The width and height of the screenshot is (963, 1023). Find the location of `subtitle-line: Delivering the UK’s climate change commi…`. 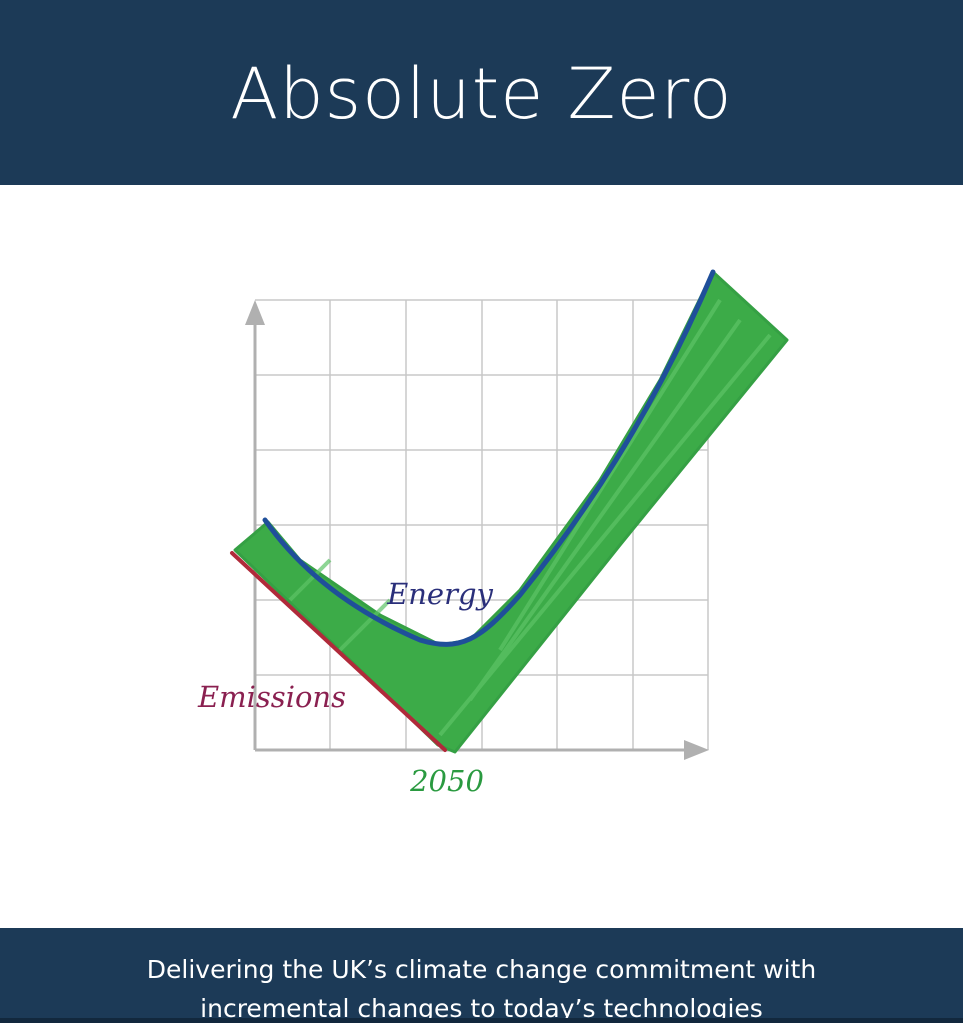

subtitle-line: Delivering the UK’s climate change commi… is located at coordinates (481, 969).